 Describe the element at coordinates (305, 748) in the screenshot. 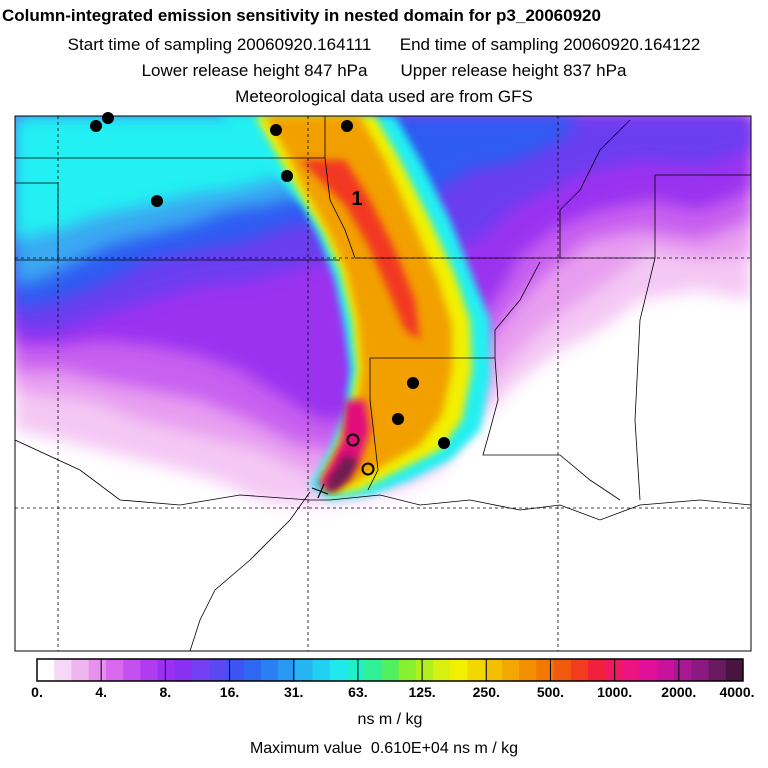

I see `max-value-label: Maximum value` at that location.